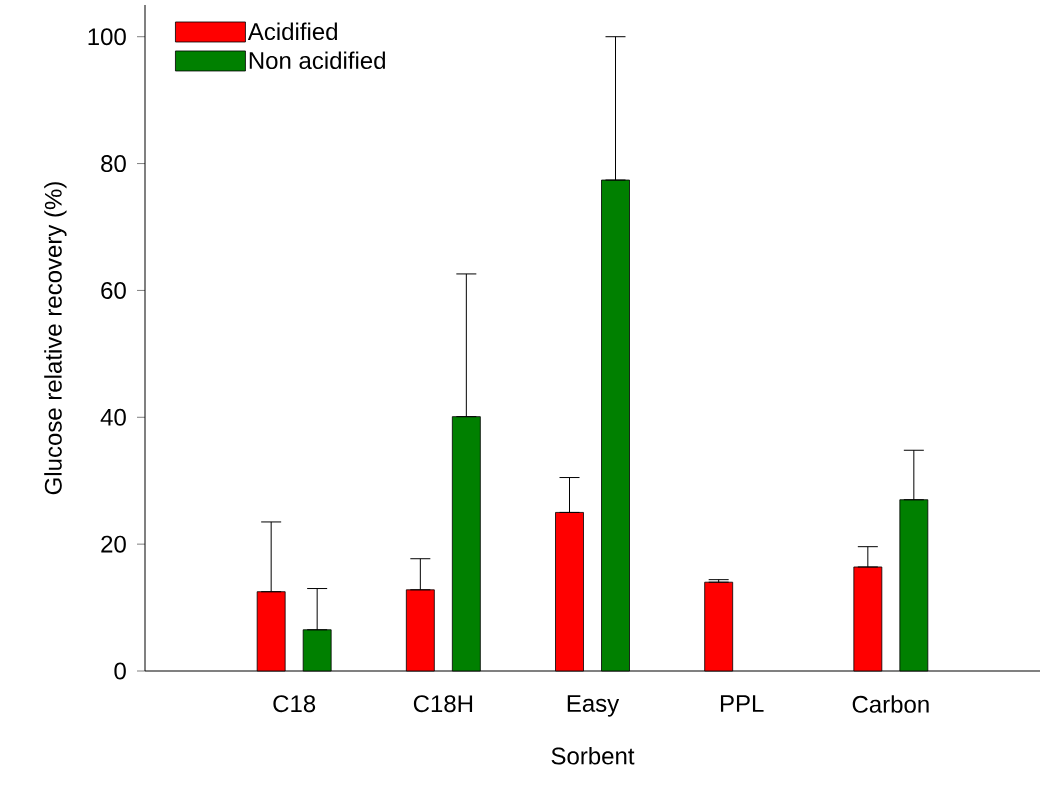  What do you see at coordinates (113, 290) in the screenshot?
I see `y-tick-label: 60` at bounding box center [113, 290].